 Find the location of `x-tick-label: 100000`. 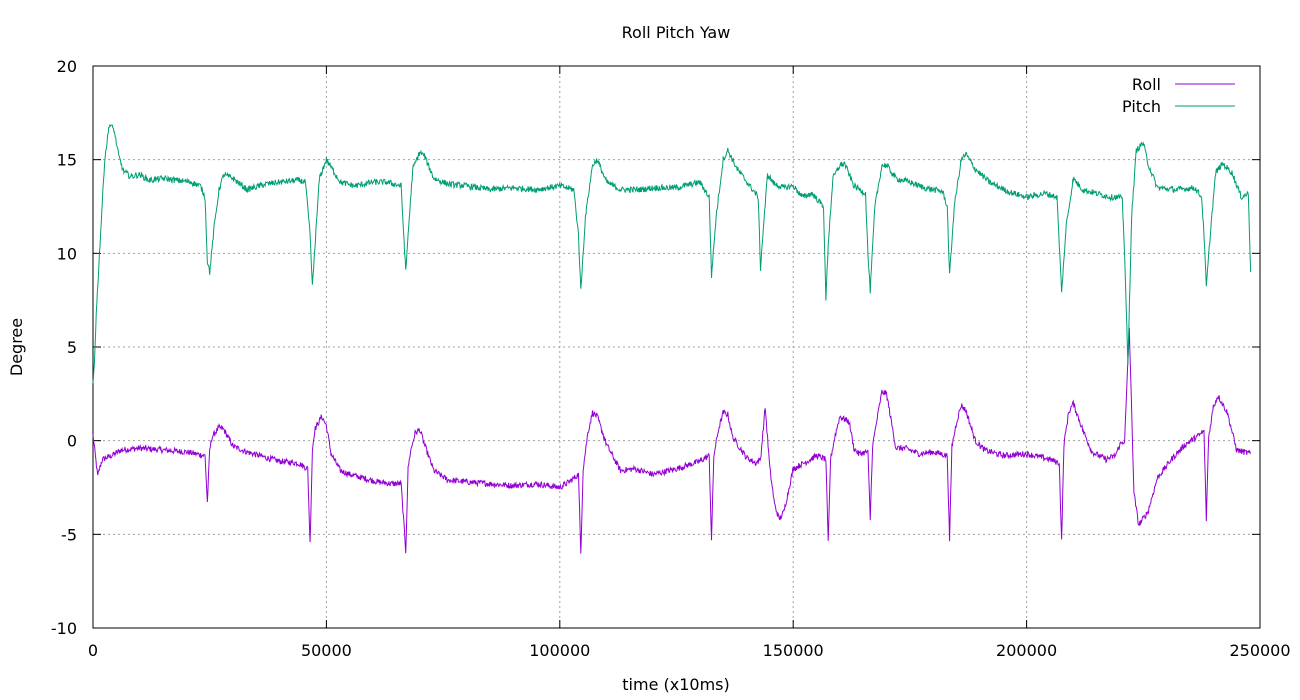

x-tick-label: 100000 is located at coordinates (559, 650).